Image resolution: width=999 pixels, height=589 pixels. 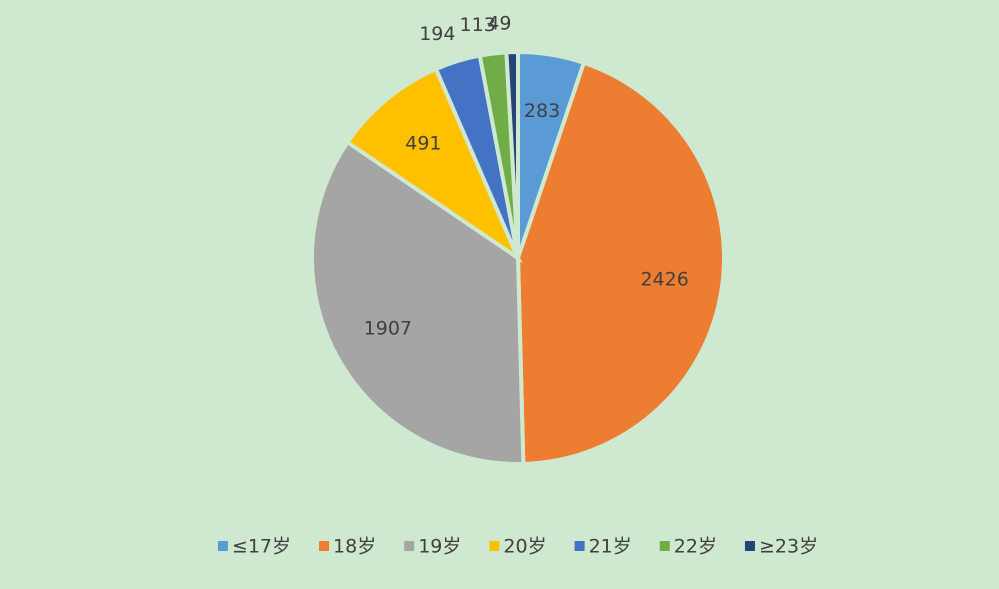 I want to click on legend-label: 18岁, so click(x=354, y=547).